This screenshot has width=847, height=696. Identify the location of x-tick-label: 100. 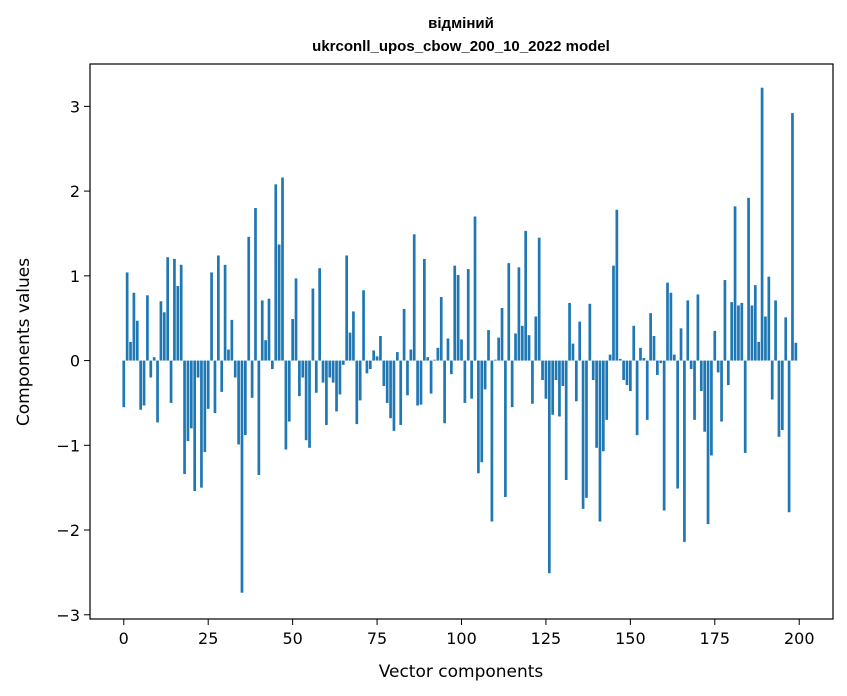
(461, 638).